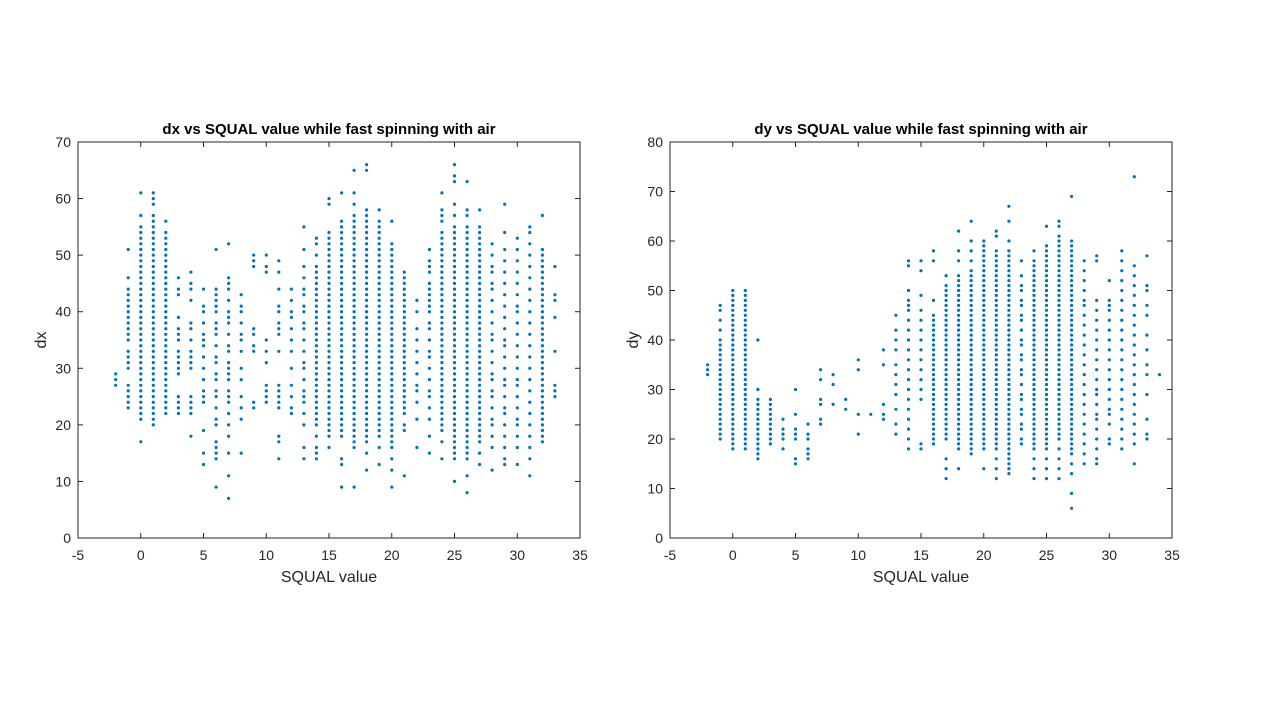 This screenshot has height=720, width=1280. I want to click on dx-x-tick-label: 15, so click(329, 555).